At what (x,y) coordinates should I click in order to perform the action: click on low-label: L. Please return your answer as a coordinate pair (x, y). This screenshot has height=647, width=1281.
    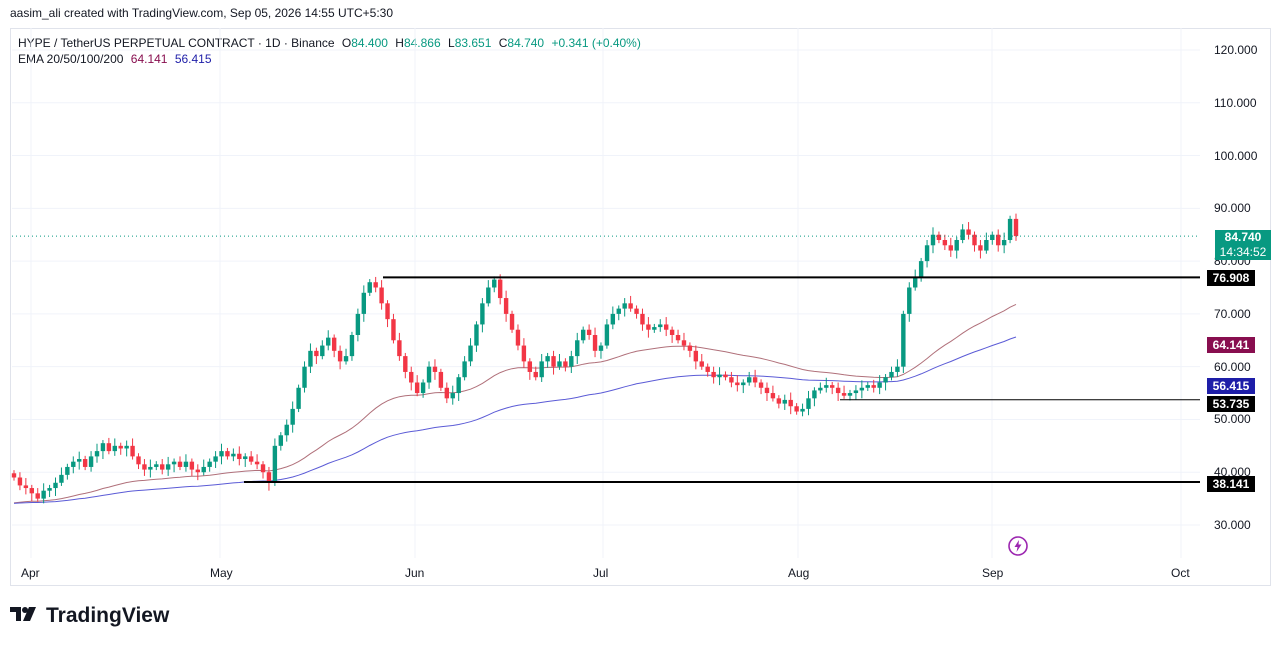
    Looking at the image, I should click on (451, 43).